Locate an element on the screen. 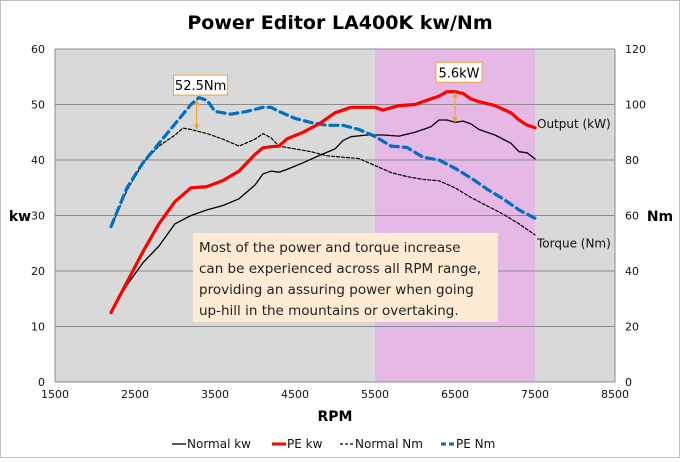  y-tick-label-left: 50 is located at coordinates (38, 105).